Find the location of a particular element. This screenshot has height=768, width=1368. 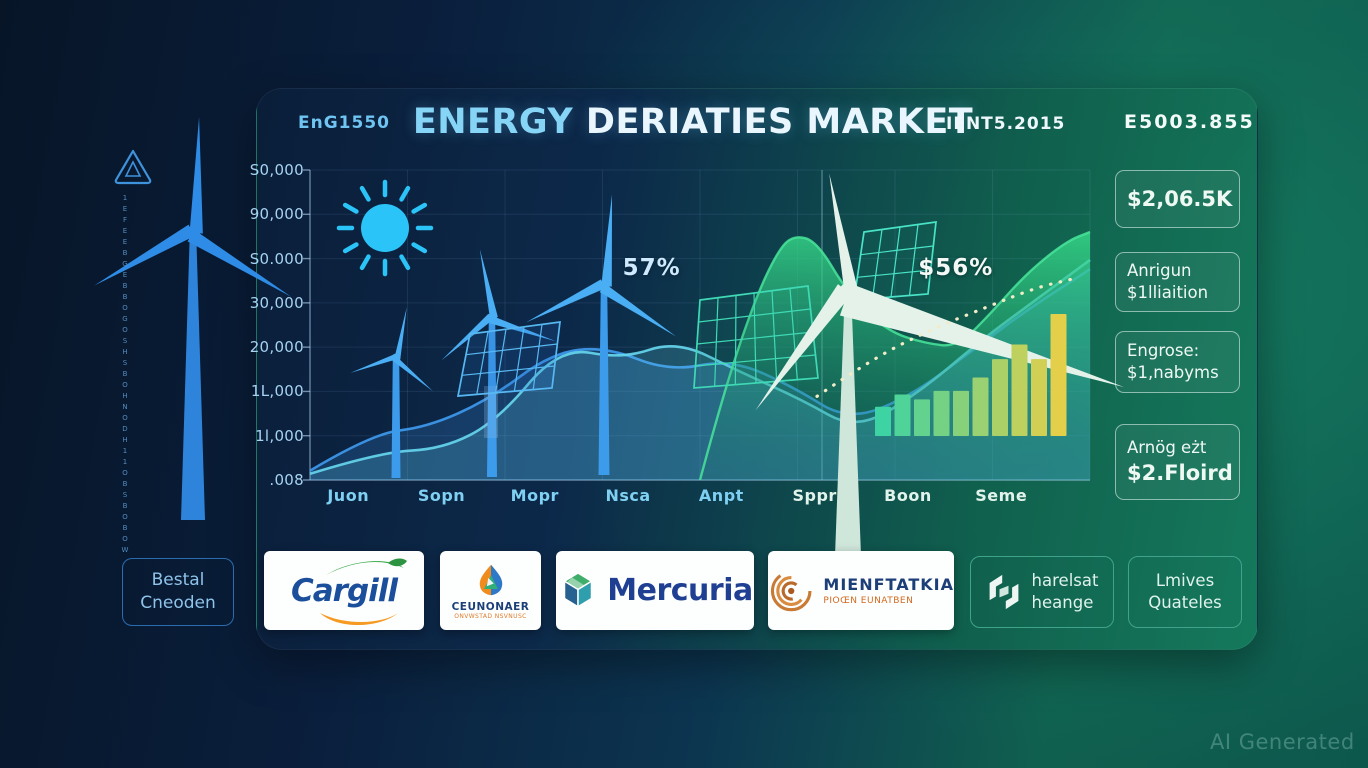

y-tick-label: S0.000 is located at coordinates (276, 258).